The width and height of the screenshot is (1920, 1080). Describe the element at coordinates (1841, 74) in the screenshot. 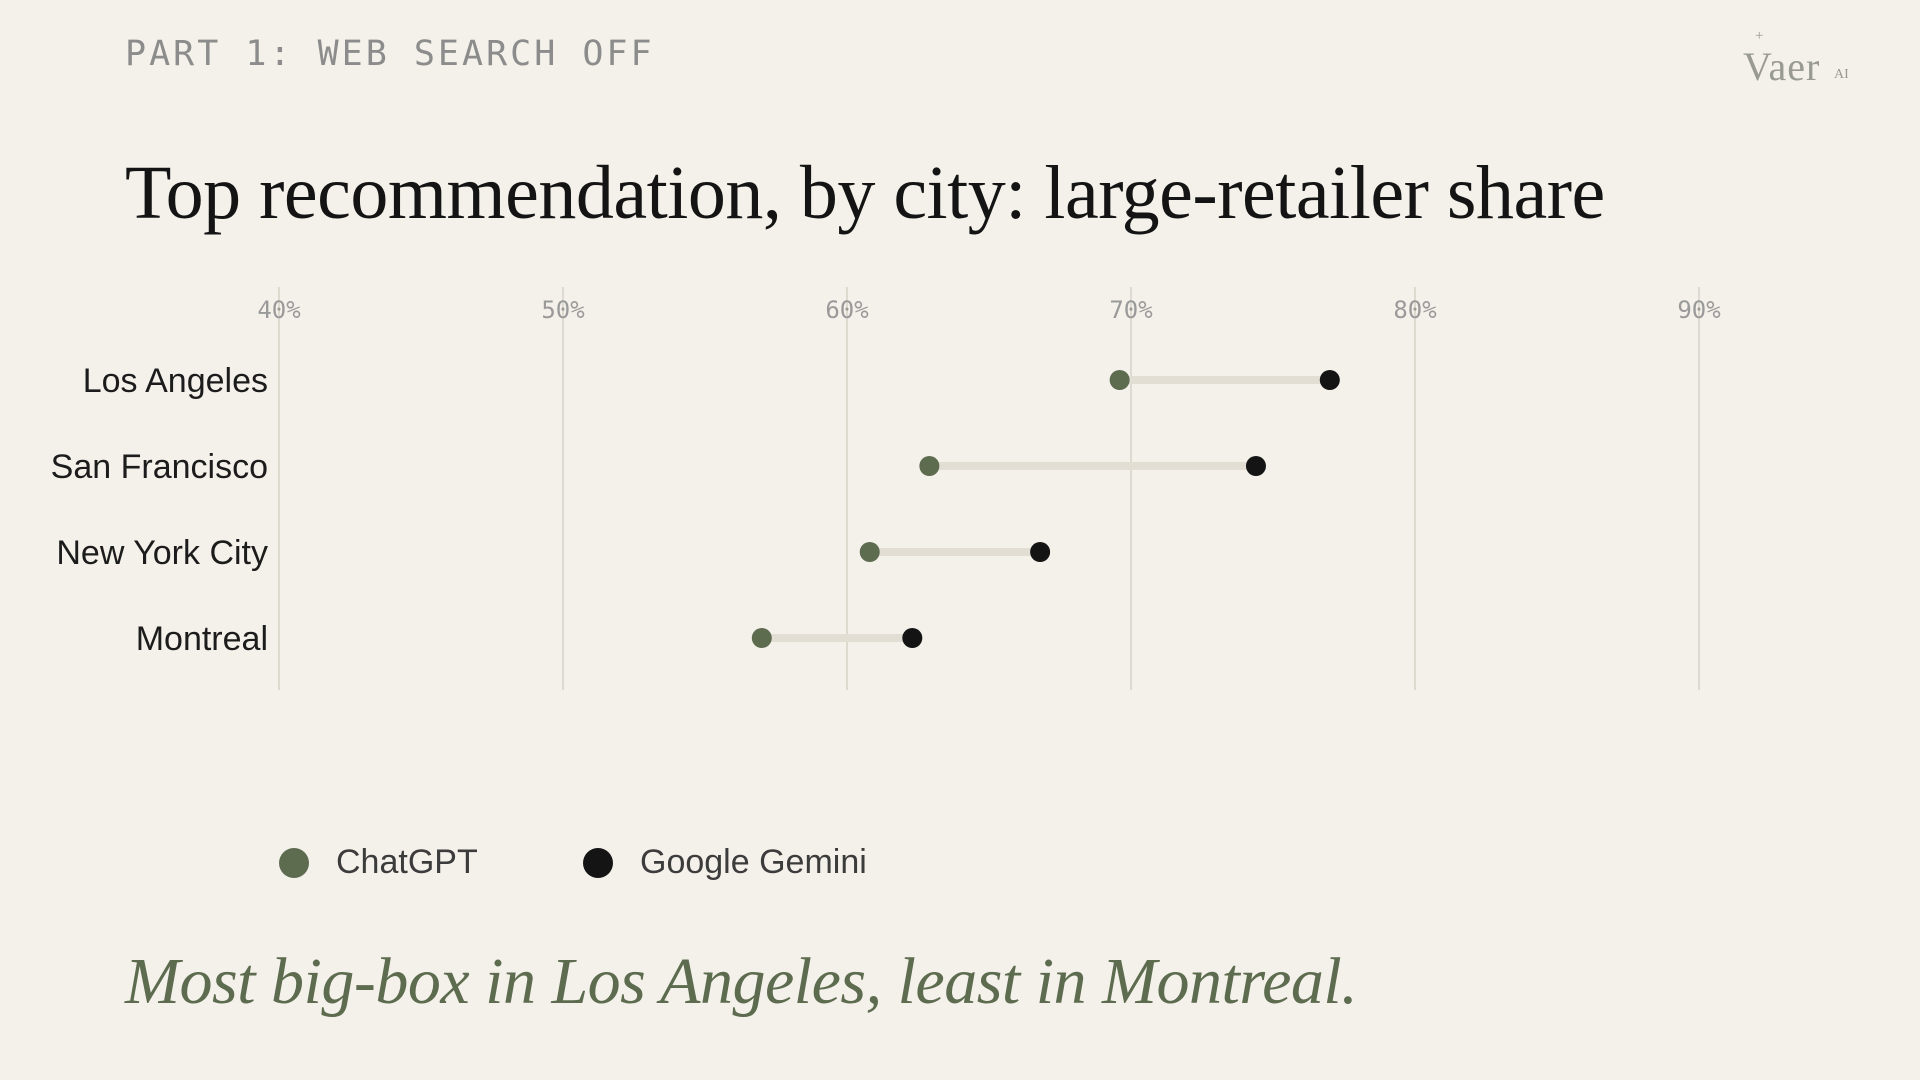

I see `logo-suffix: AI` at that location.